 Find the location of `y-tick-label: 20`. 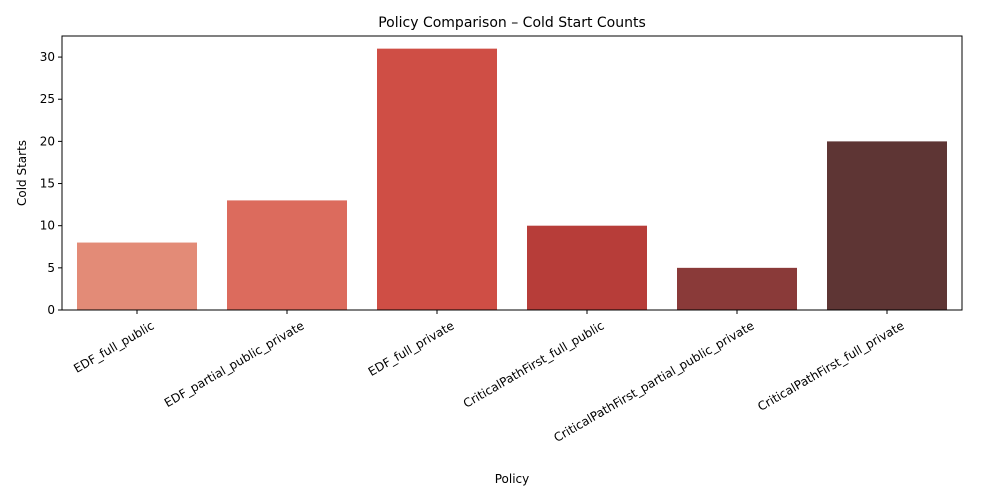

y-tick-label: 20 is located at coordinates (47, 141).